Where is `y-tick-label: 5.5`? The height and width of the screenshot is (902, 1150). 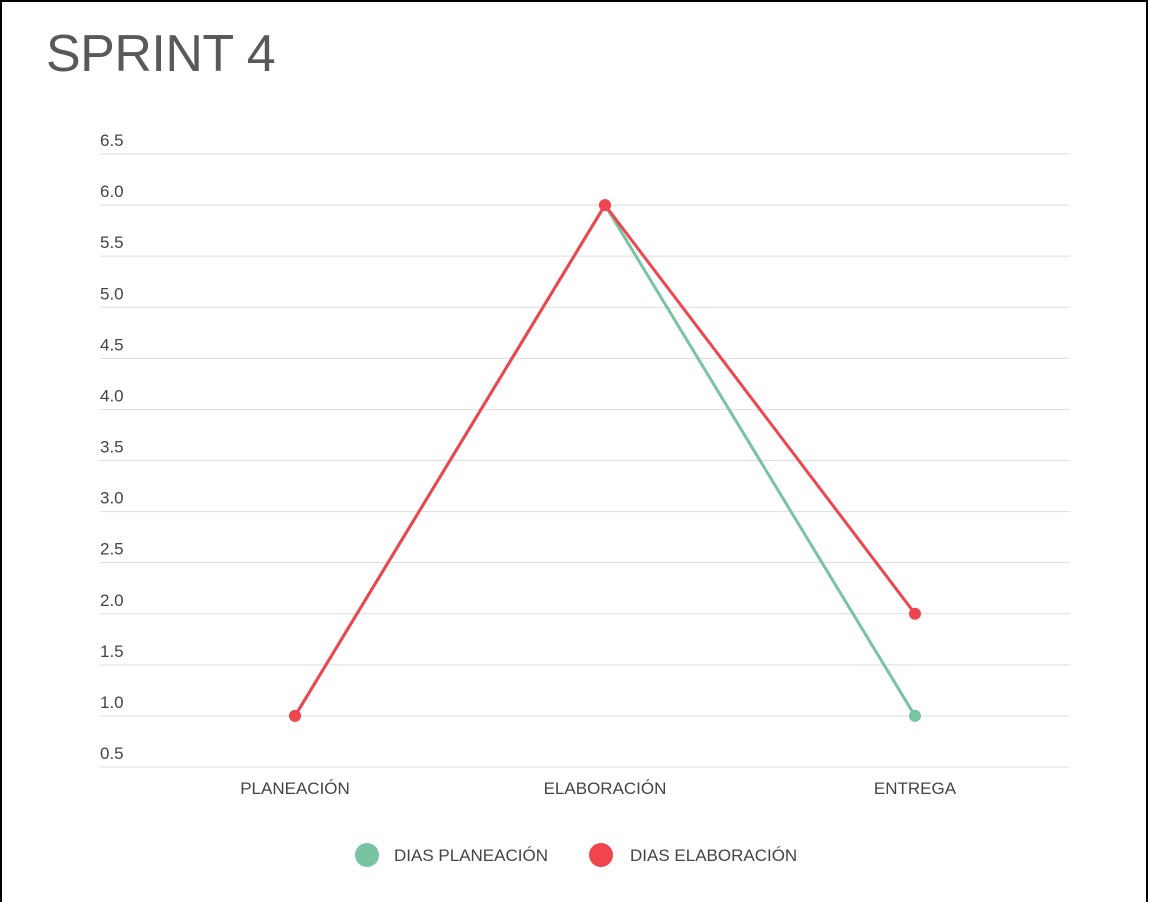
y-tick-label: 5.5 is located at coordinates (112, 242).